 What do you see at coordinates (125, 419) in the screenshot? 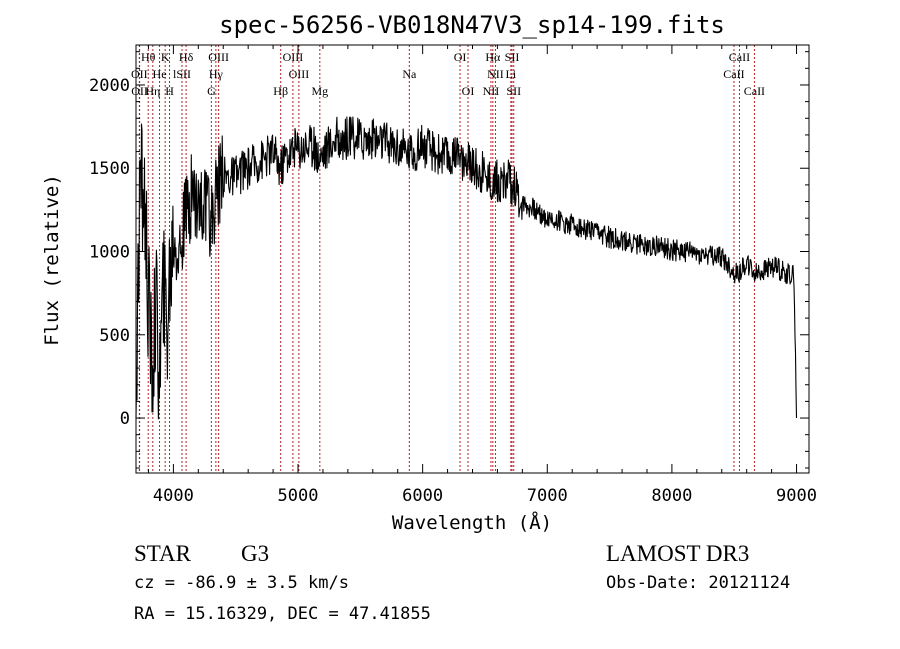
I see `y-tick-label: 0` at bounding box center [125, 419].